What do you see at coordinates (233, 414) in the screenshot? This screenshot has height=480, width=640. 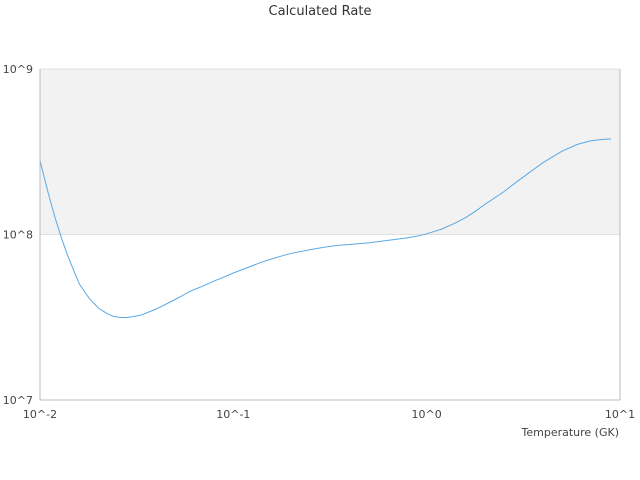 I see `x-tick-label: 10^-1` at bounding box center [233, 414].